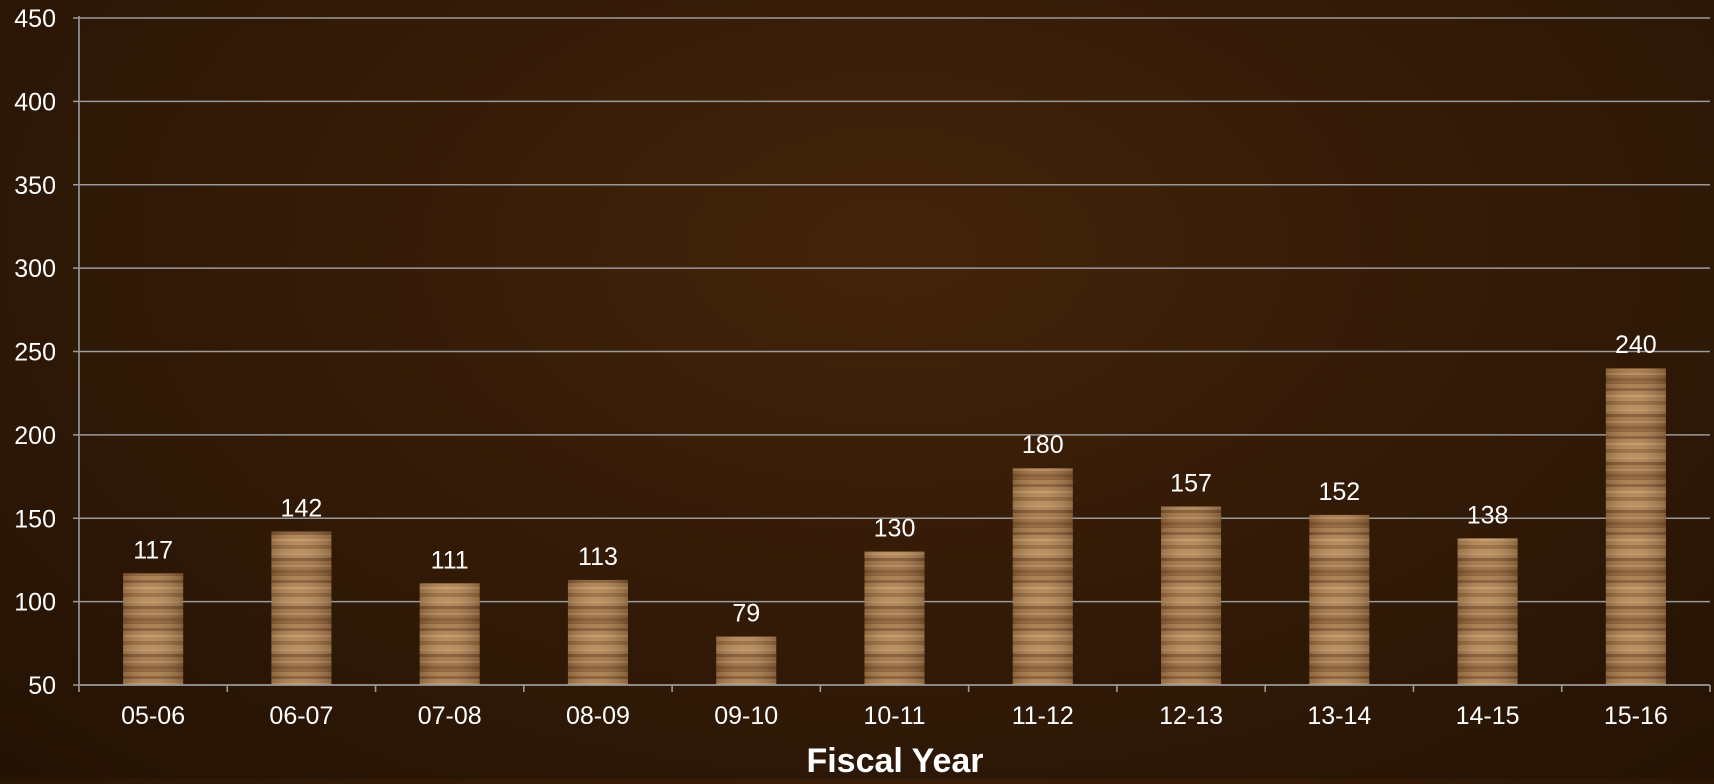 This screenshot has height=784, width=1714. Describe the element at coordinates (746, 614) in the screenshot. I see `data-label: 79` at that location.